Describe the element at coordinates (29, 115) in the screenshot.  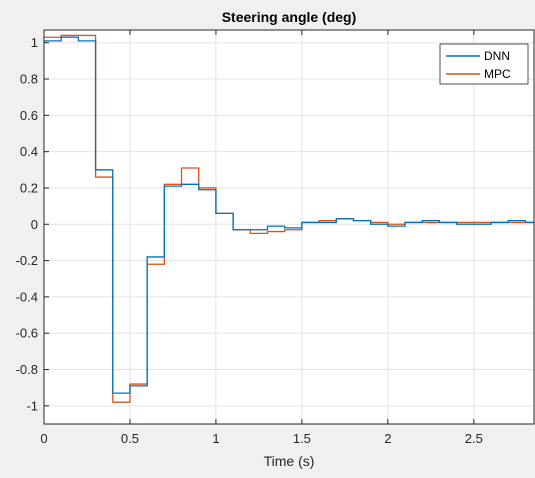
I see `y-tick-label: 0.6` at that location.